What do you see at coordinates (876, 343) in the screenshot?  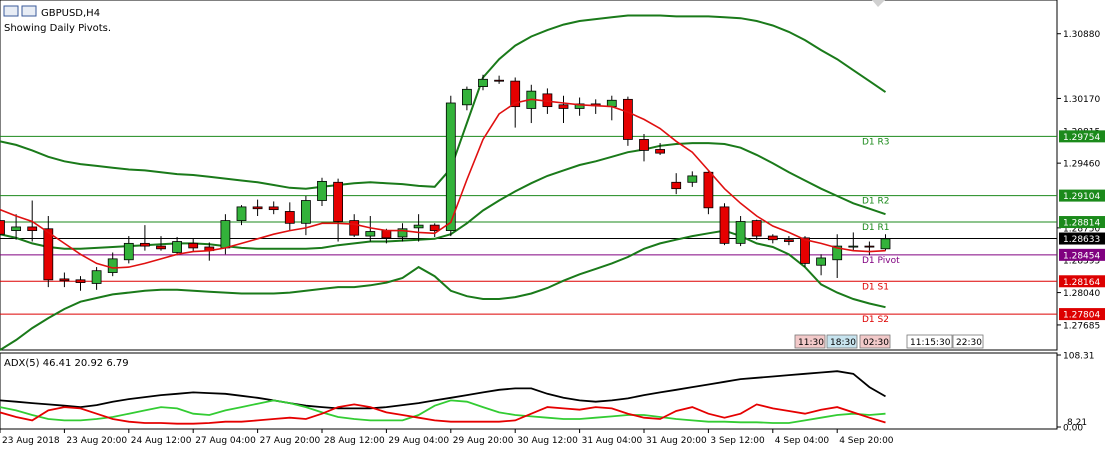 I see `session-box-label: 02:30` at bounding box center [876, 343].